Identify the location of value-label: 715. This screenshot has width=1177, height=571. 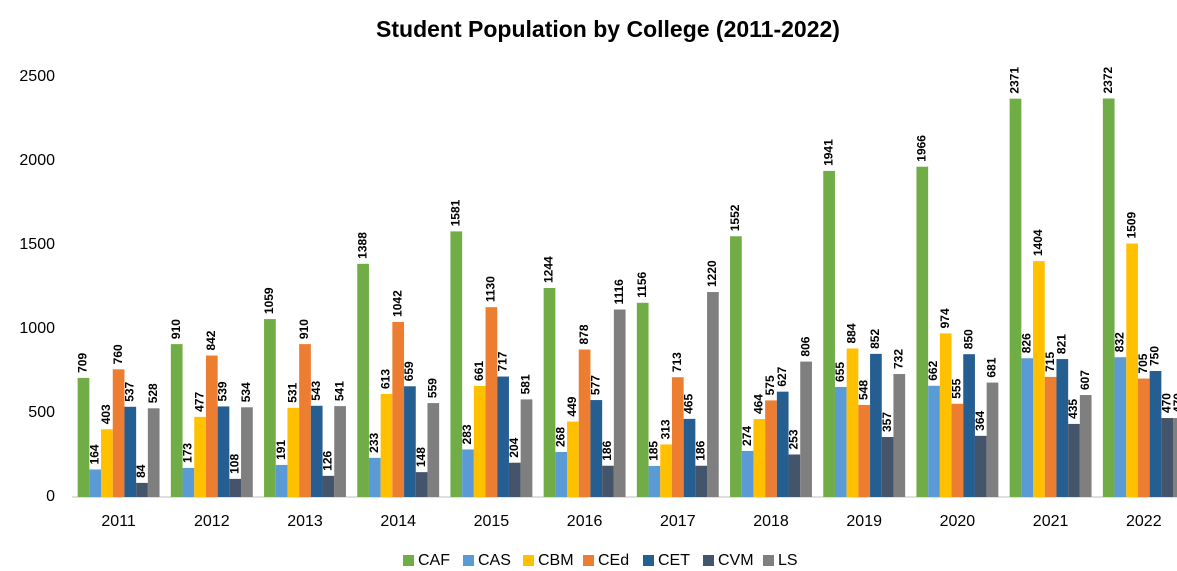
(1050, 362).